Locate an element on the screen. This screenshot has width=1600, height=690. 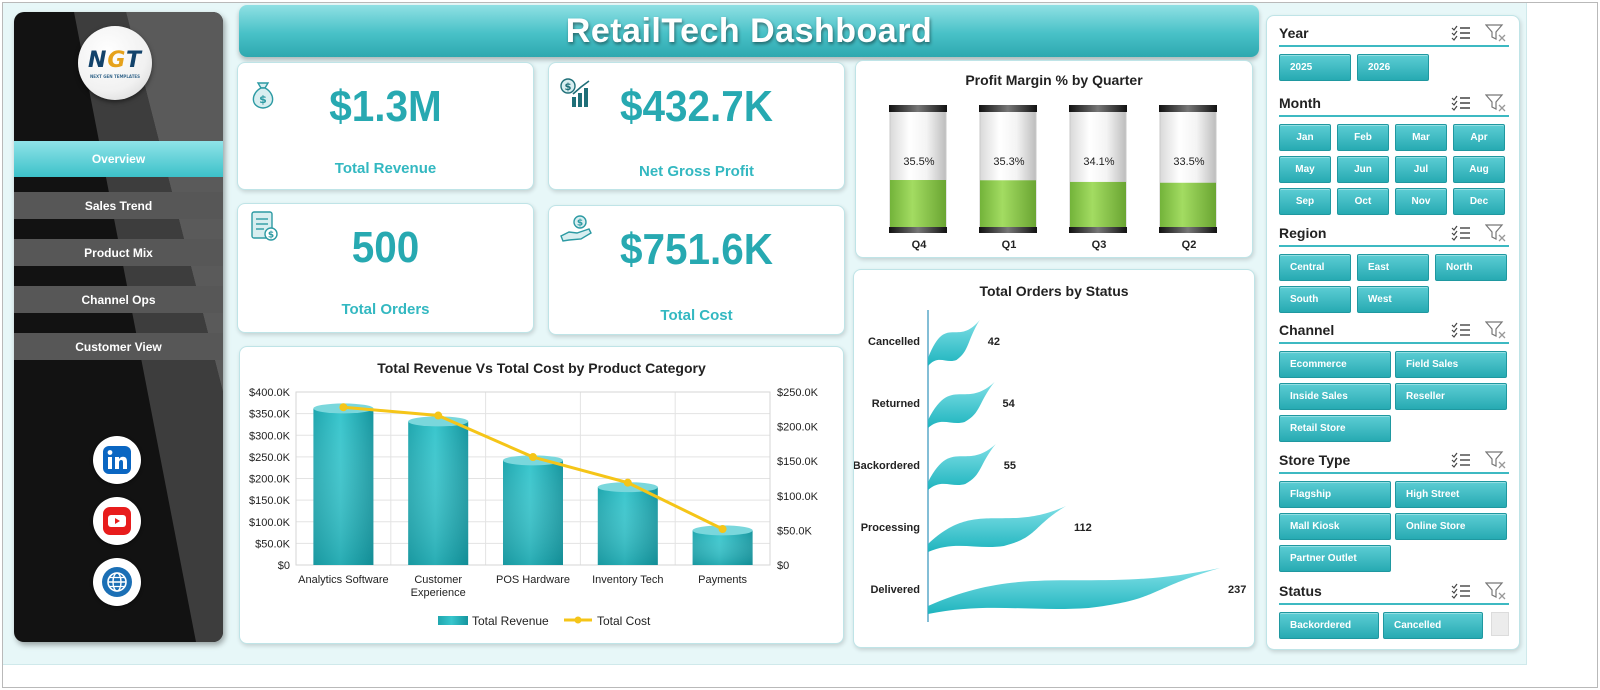
page-title: RetailTech Dashboard is located at coordinates (749, 30).